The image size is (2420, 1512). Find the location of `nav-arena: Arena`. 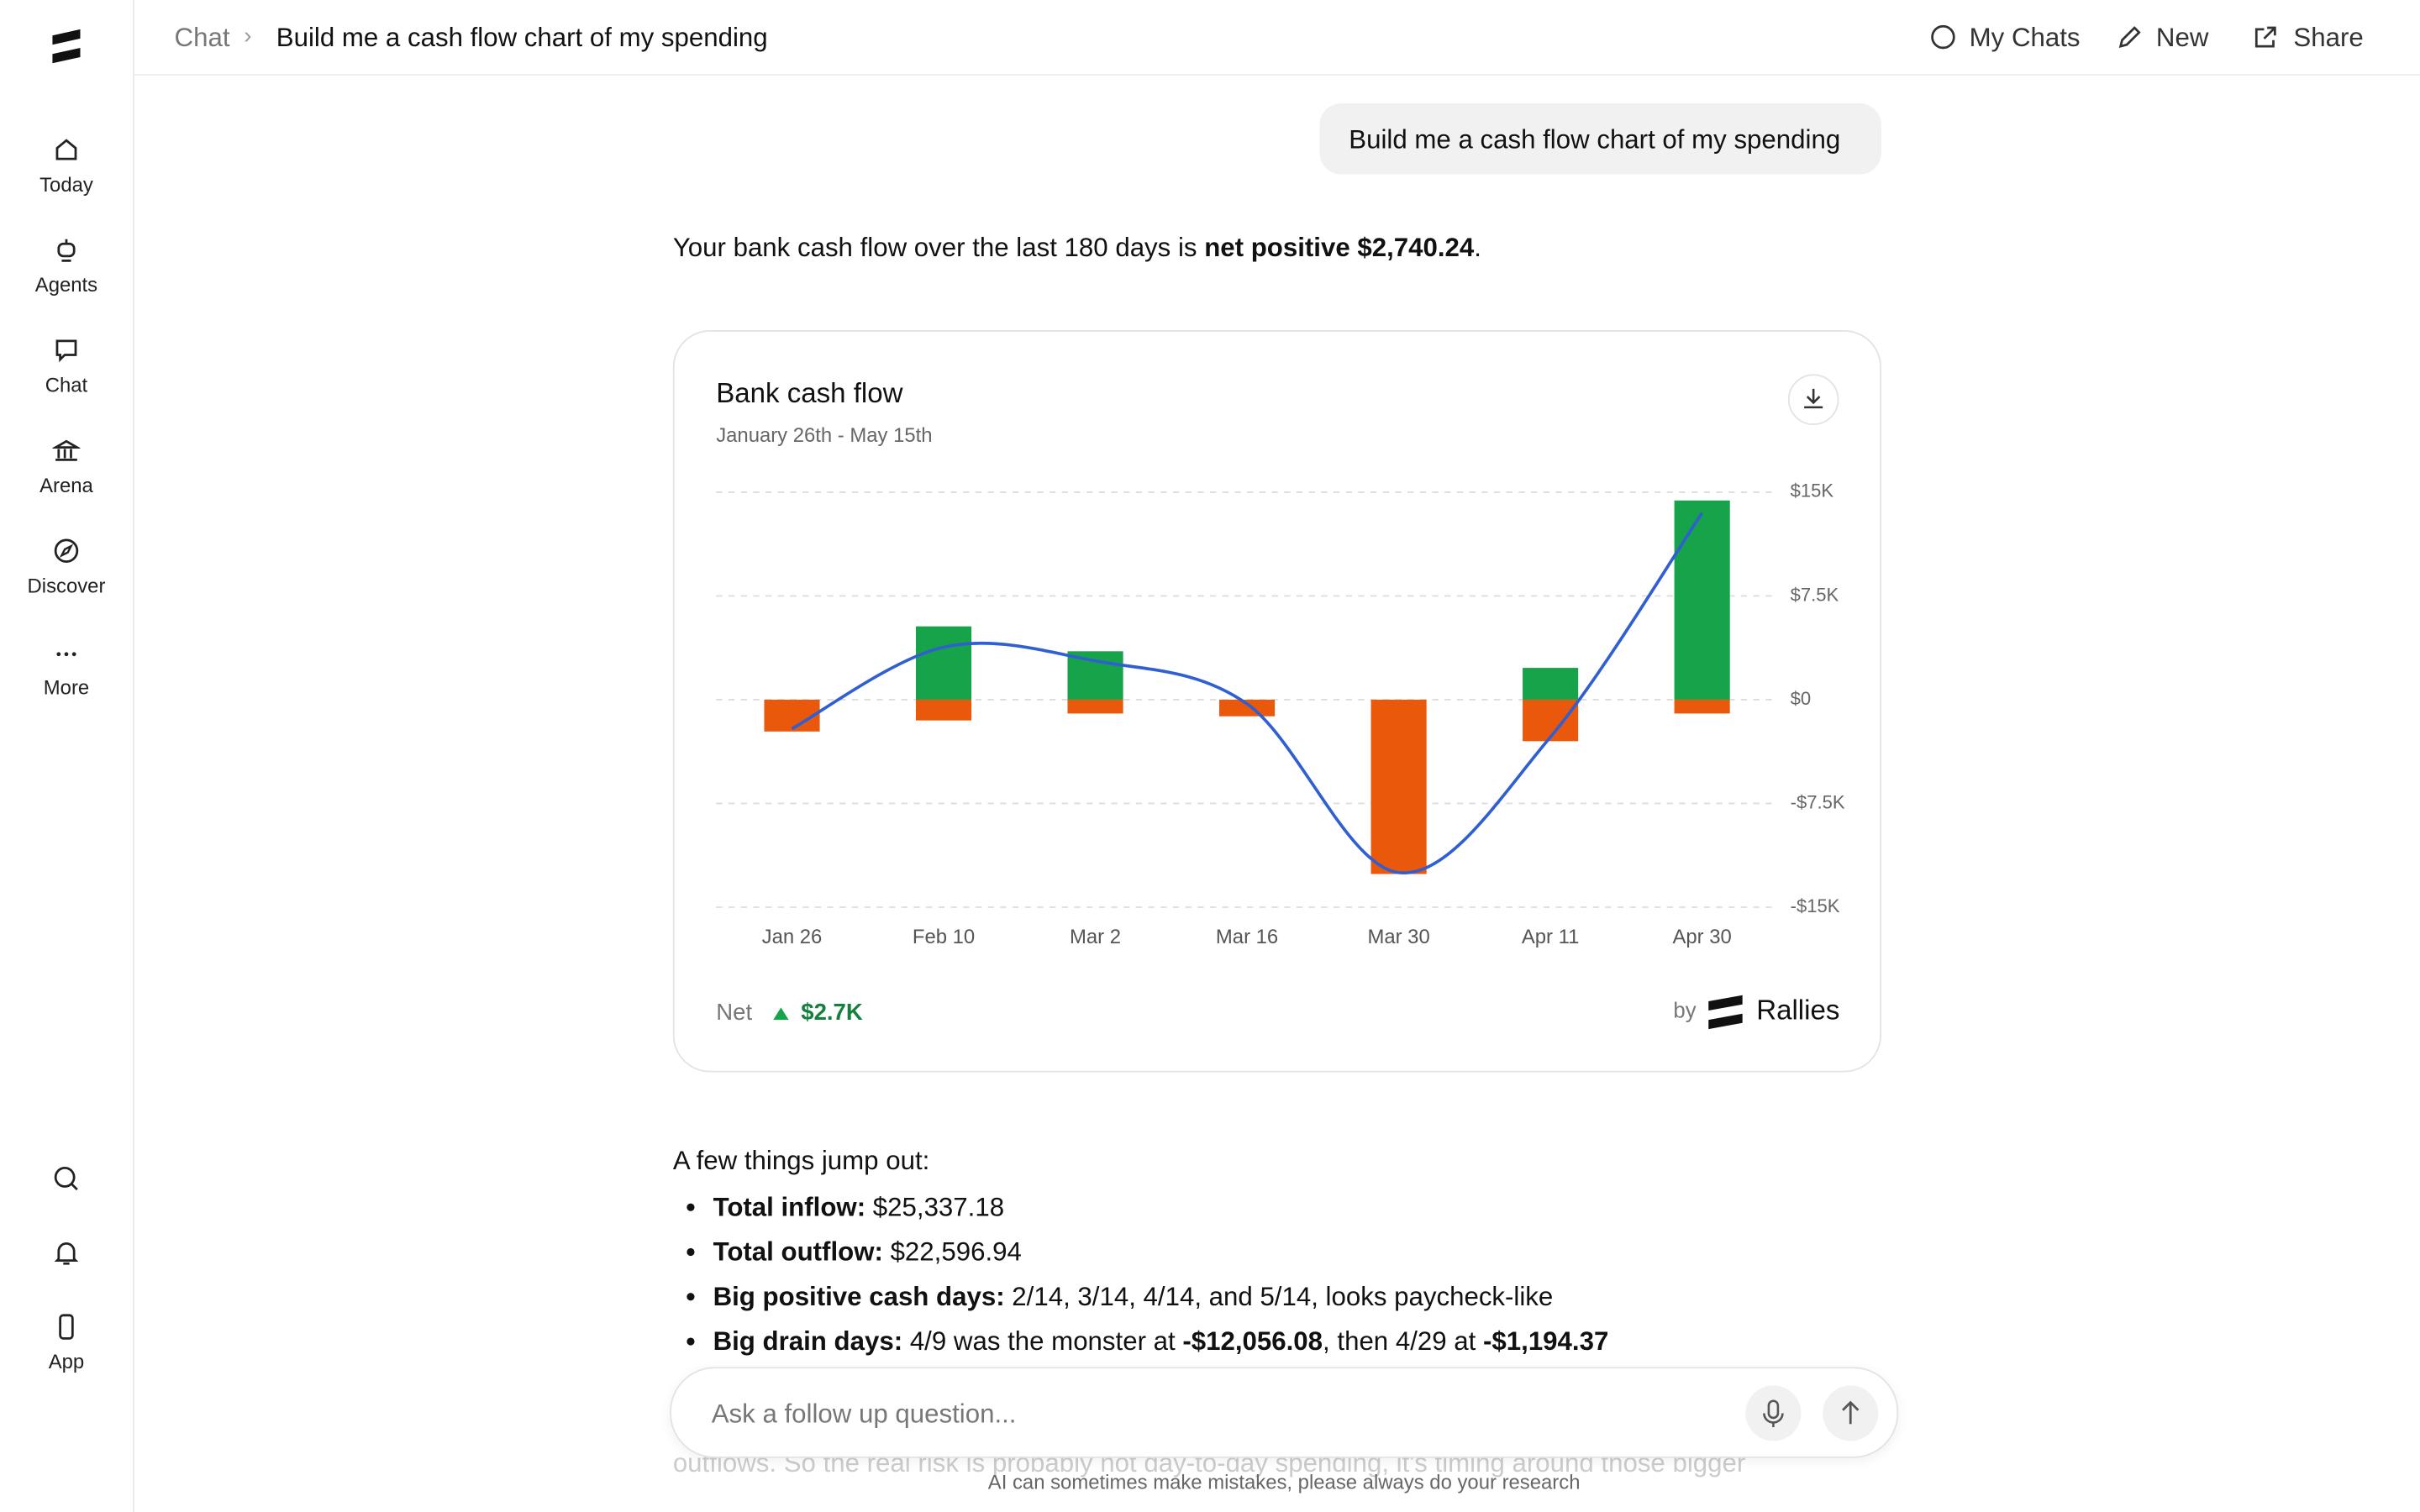

nav-arena: Arena is located at coordinates (66, 467).